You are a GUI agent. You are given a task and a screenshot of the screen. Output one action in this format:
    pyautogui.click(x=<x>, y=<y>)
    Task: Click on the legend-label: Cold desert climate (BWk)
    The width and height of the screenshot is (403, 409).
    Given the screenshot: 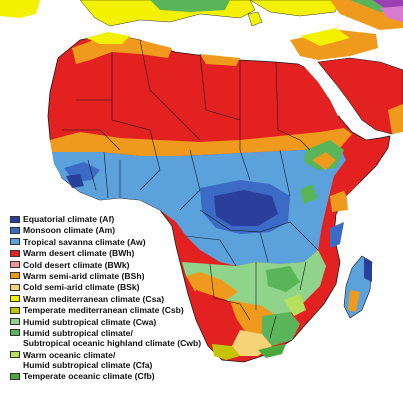 What is the action you would take?
    pyautogui.click(x=76, y=264)
    